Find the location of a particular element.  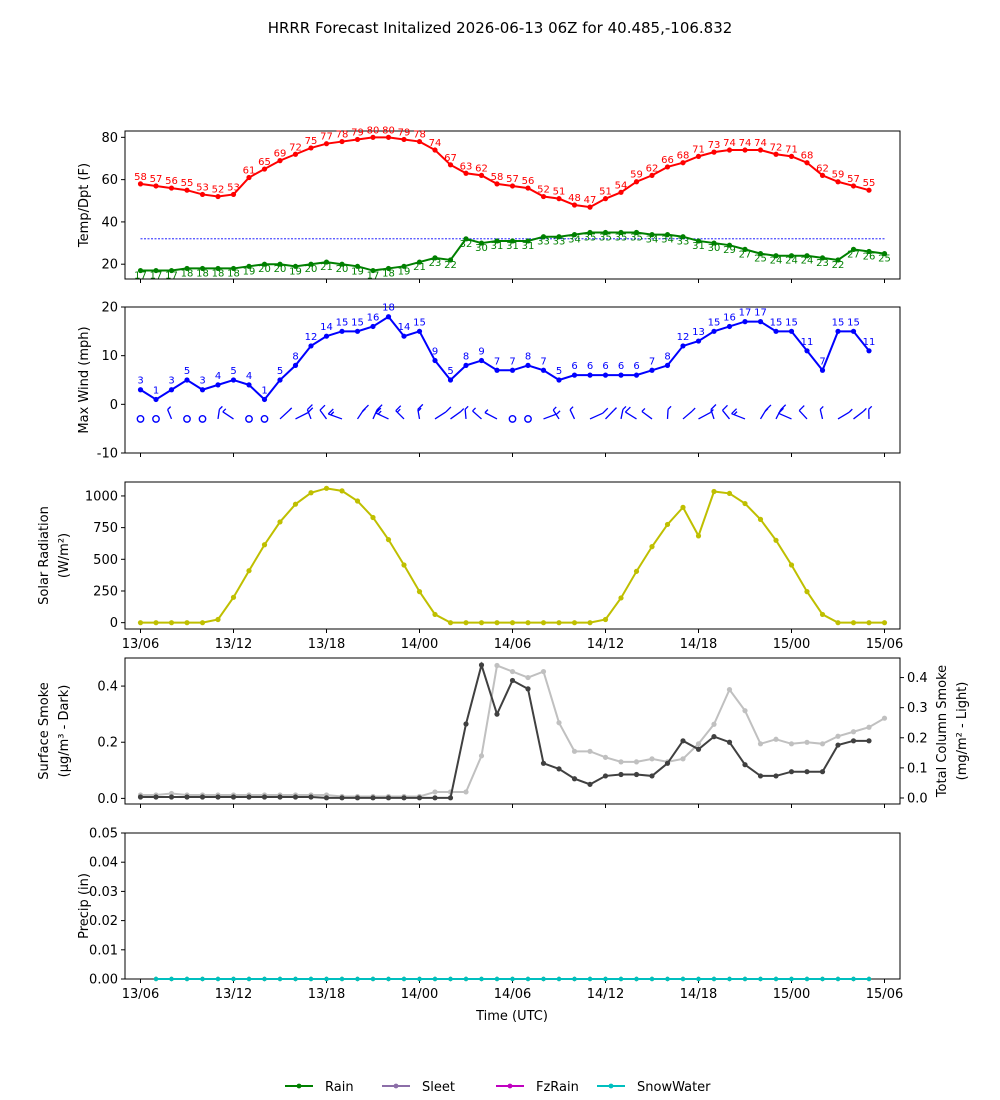

legend-label: Sleet is located at coordinates (438, 1087).